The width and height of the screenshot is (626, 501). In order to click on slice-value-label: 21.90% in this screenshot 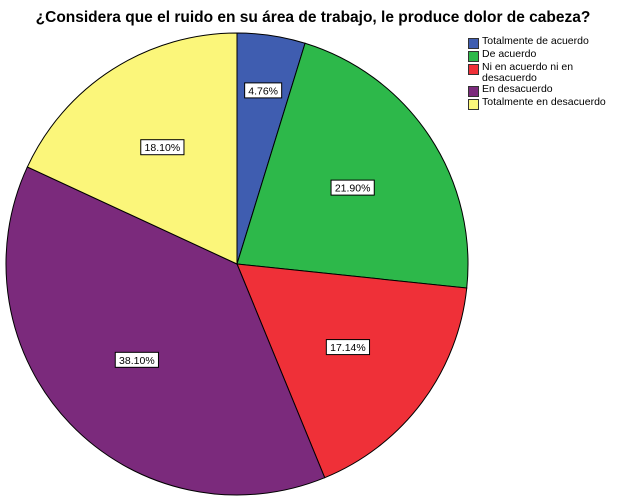, I will do `click(352, 187)`.